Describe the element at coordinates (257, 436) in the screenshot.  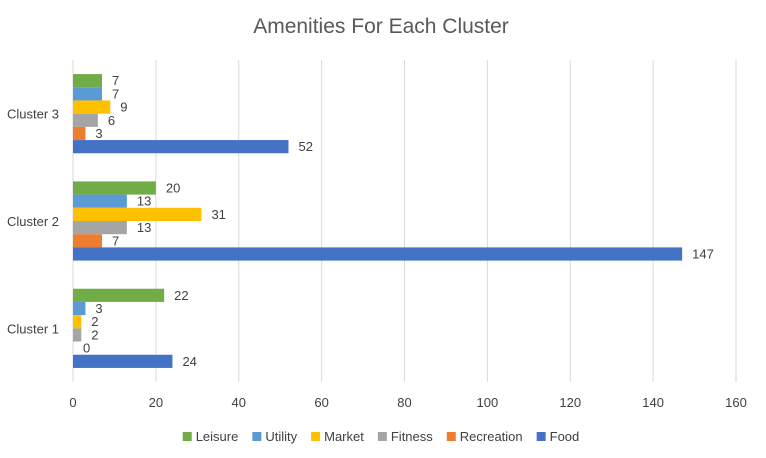
I see `legend-swatch-utility` at that location.